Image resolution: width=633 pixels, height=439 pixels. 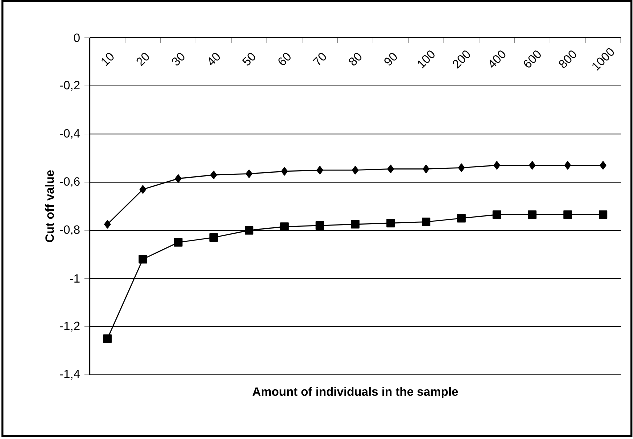 I want to click on x-tick-label: 10, so click(x=108, y=59).